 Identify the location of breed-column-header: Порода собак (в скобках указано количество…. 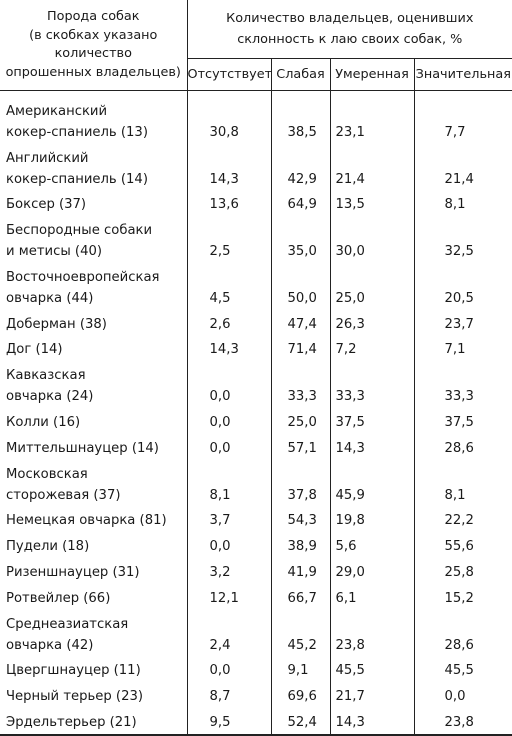
(94, 45).